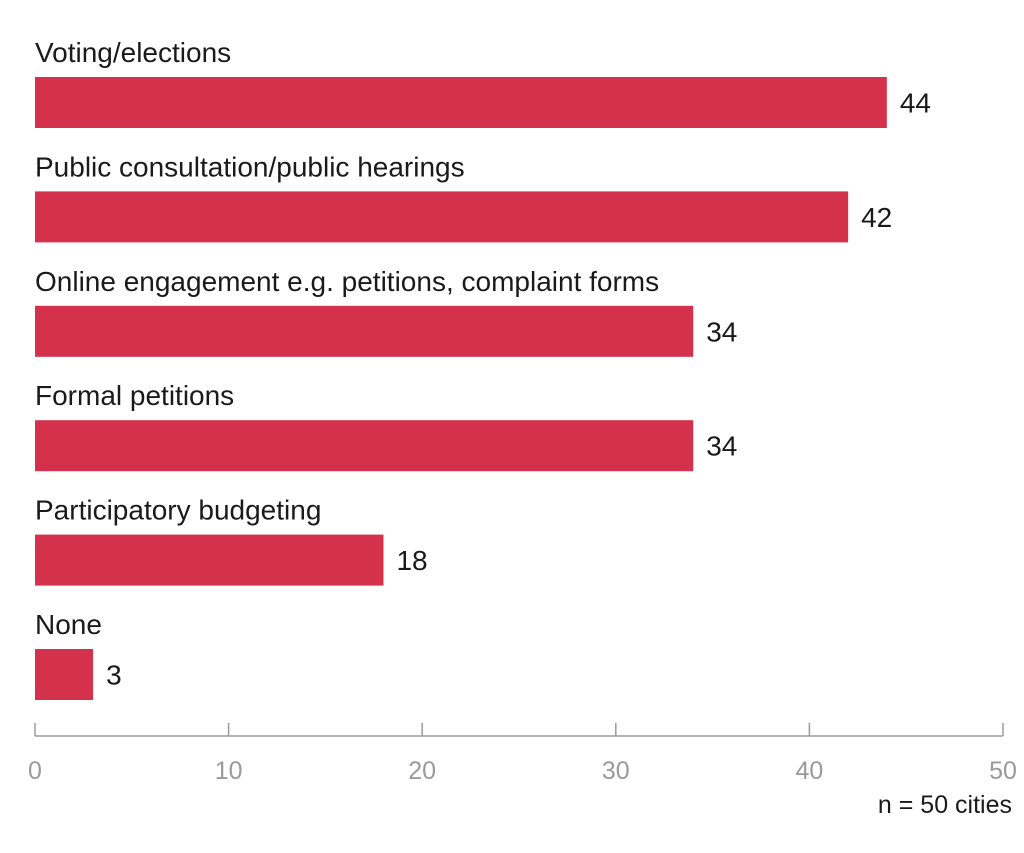 The image size is (1024, 853). Describe the element at coordinates (134, 395) in the screenshot. I see `category-label: Formal petitions` at that location.